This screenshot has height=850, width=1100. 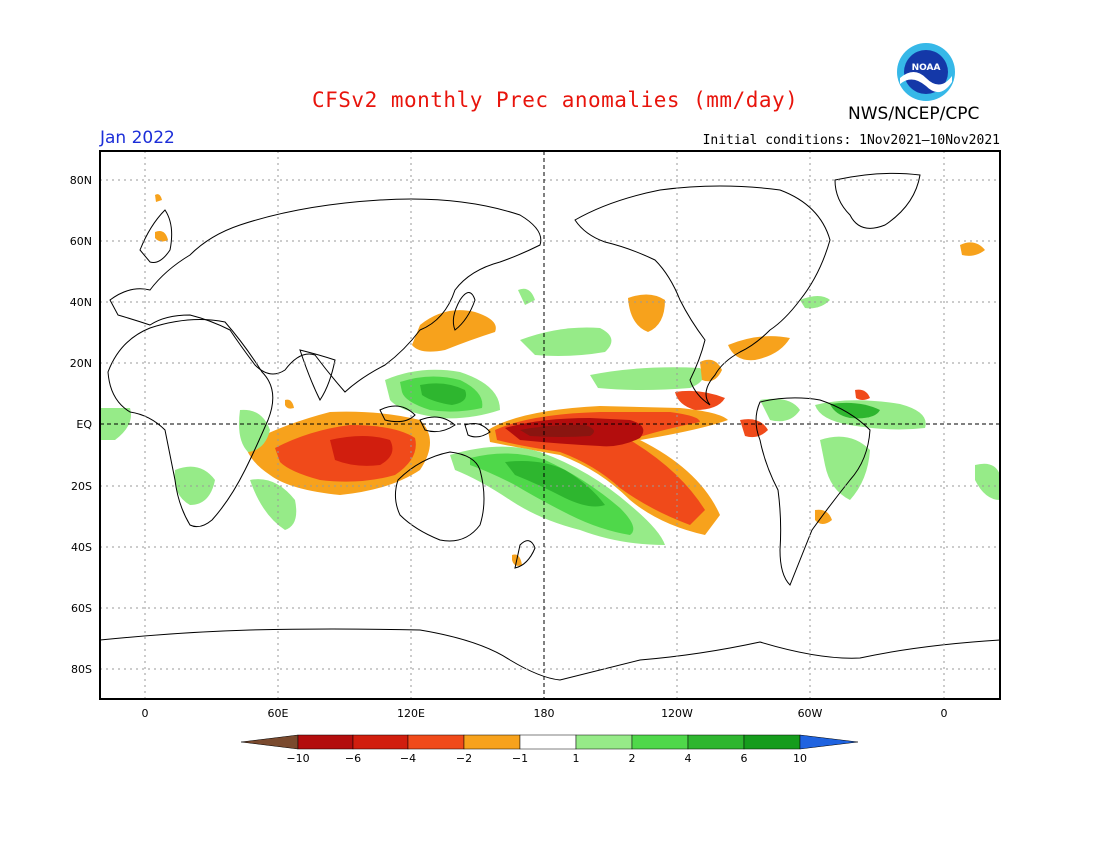 I want to click on colorbar-label: 10, so click(x=800, y=758).